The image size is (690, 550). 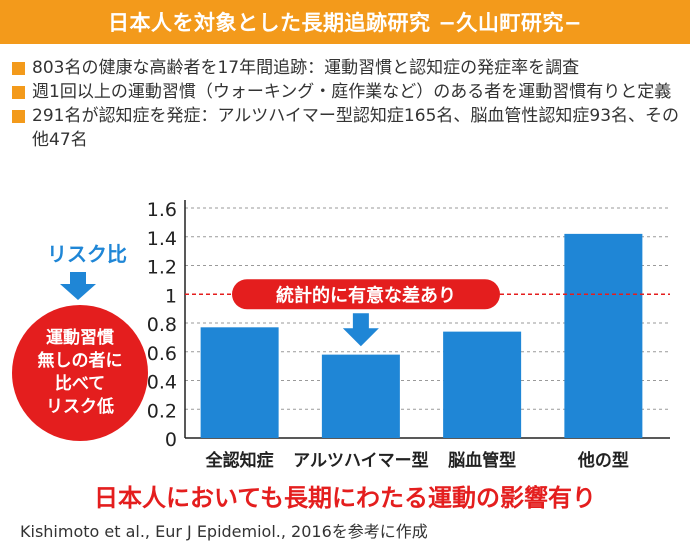 I want to click on x-category-label: 他の型, so click(x=603, y=460).